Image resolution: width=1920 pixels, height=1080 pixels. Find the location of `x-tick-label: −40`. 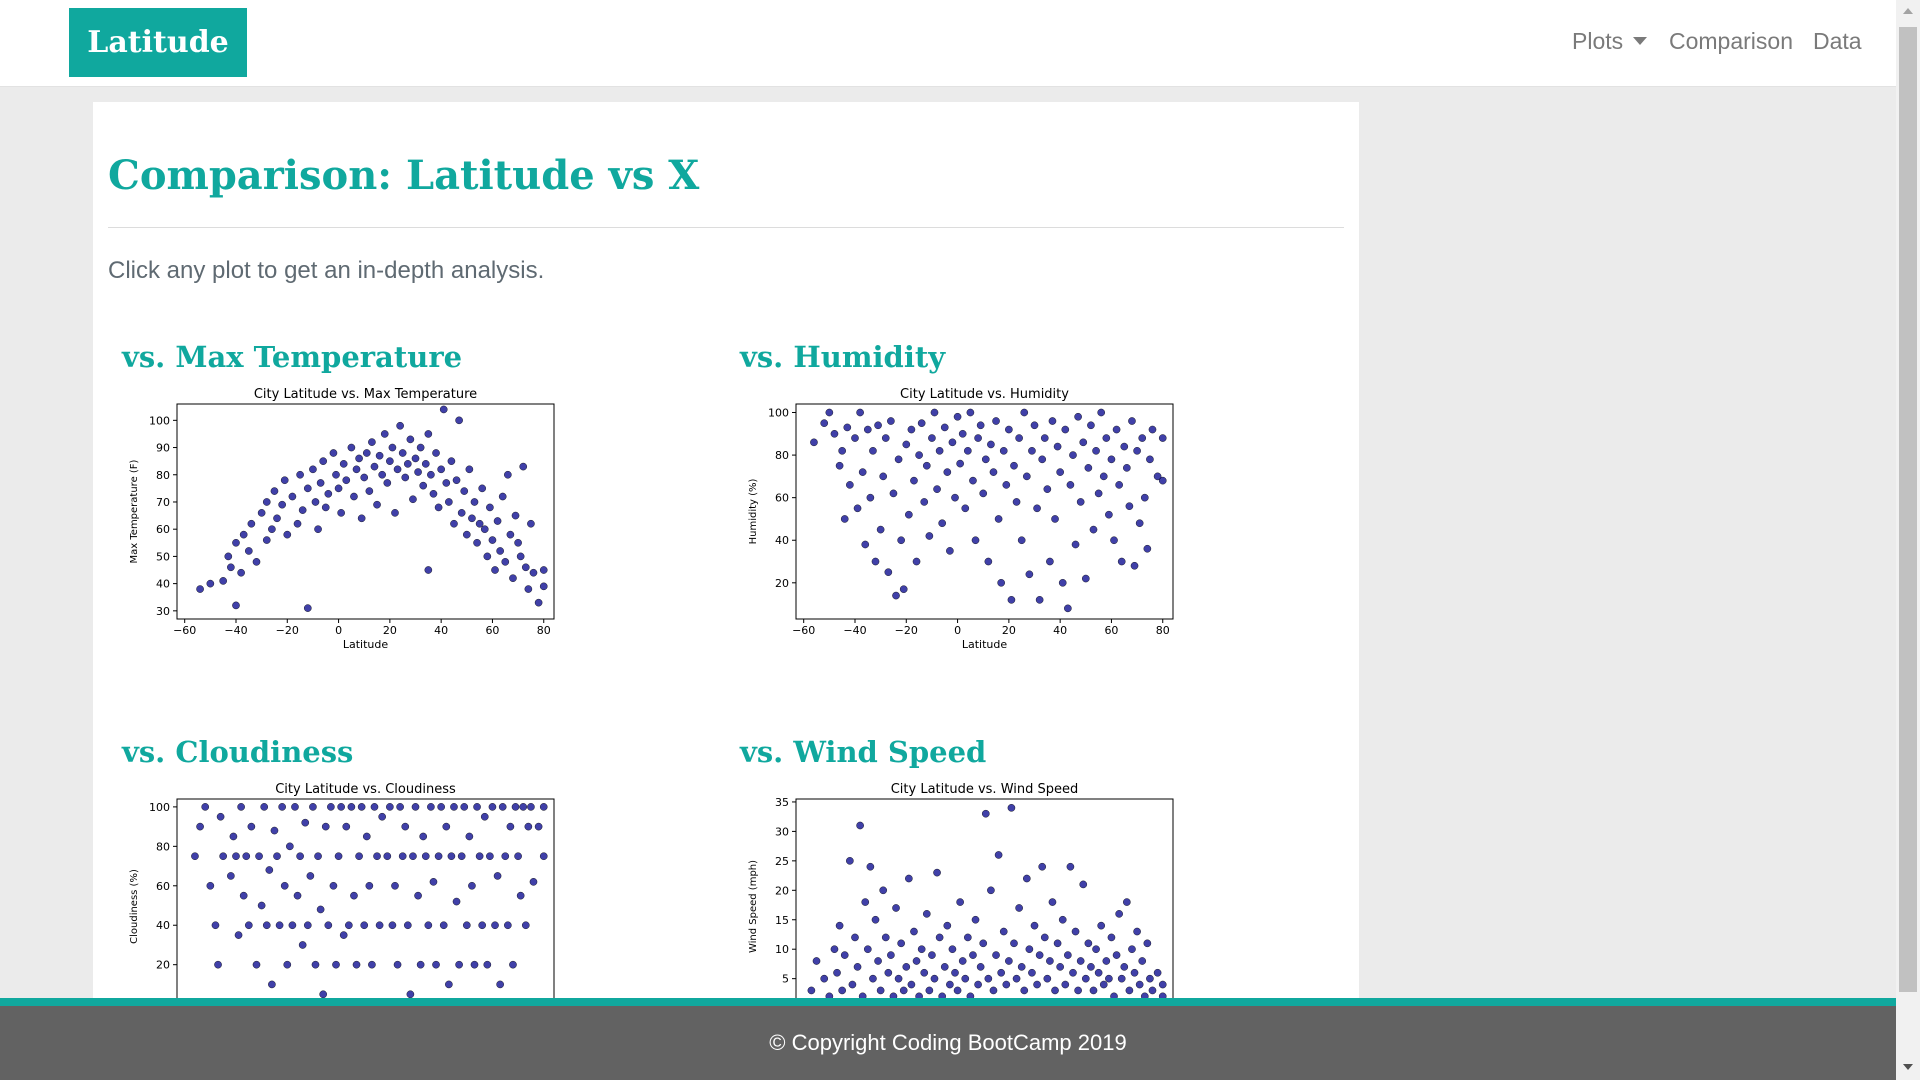

x-tick-label: −40 is located at coordinates (854, 630).